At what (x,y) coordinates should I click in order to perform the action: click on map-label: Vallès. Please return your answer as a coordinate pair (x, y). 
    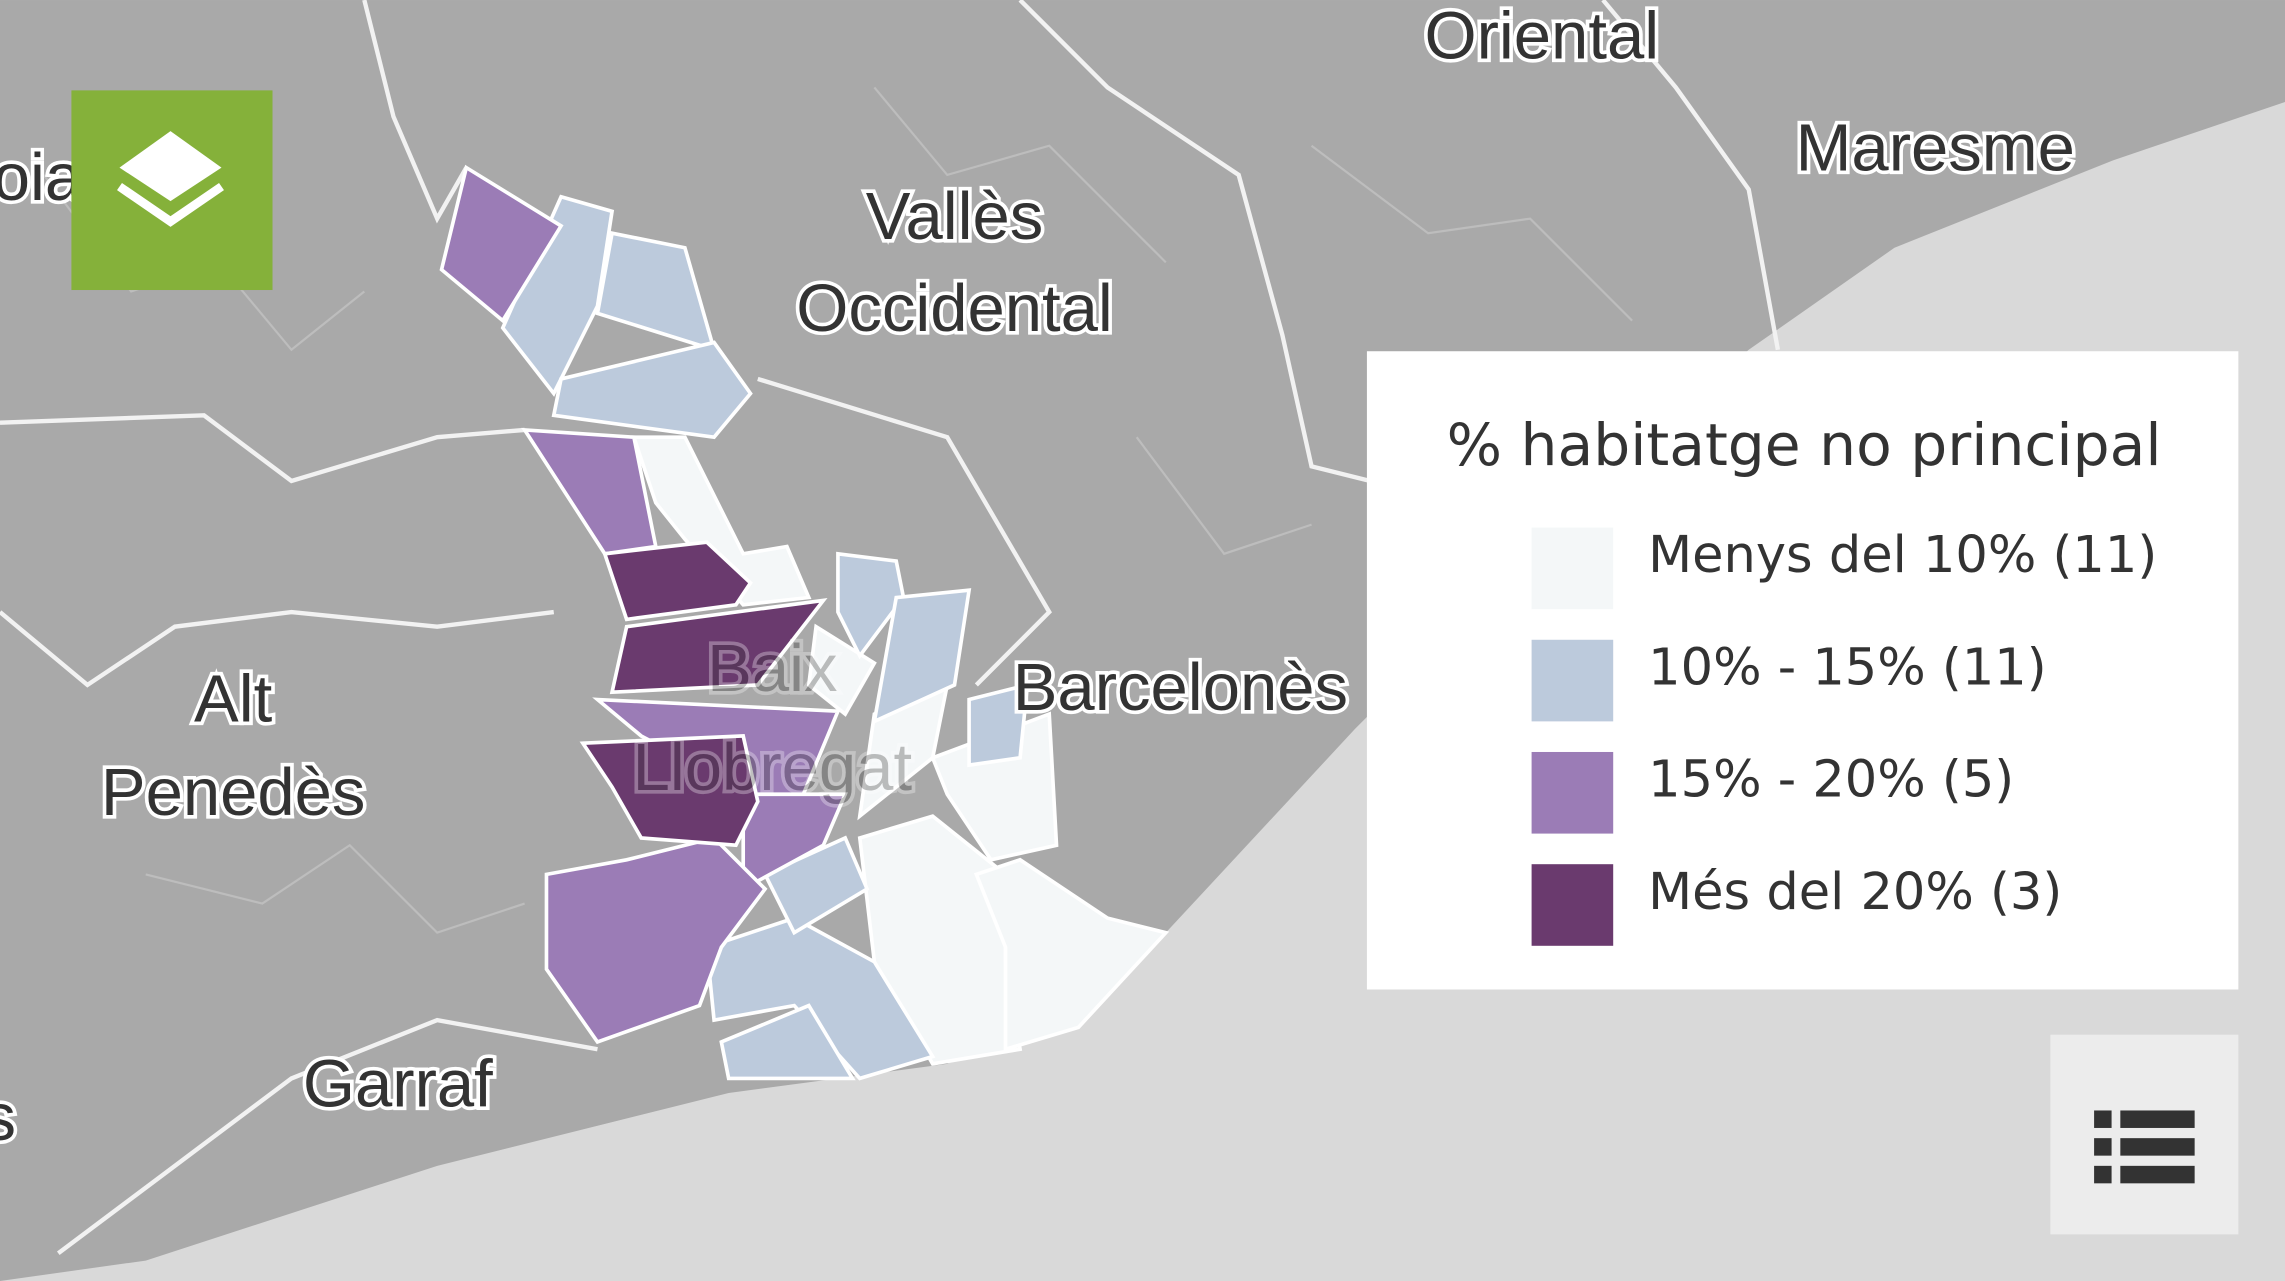
    Looking at the image, I should click on (955, 216).